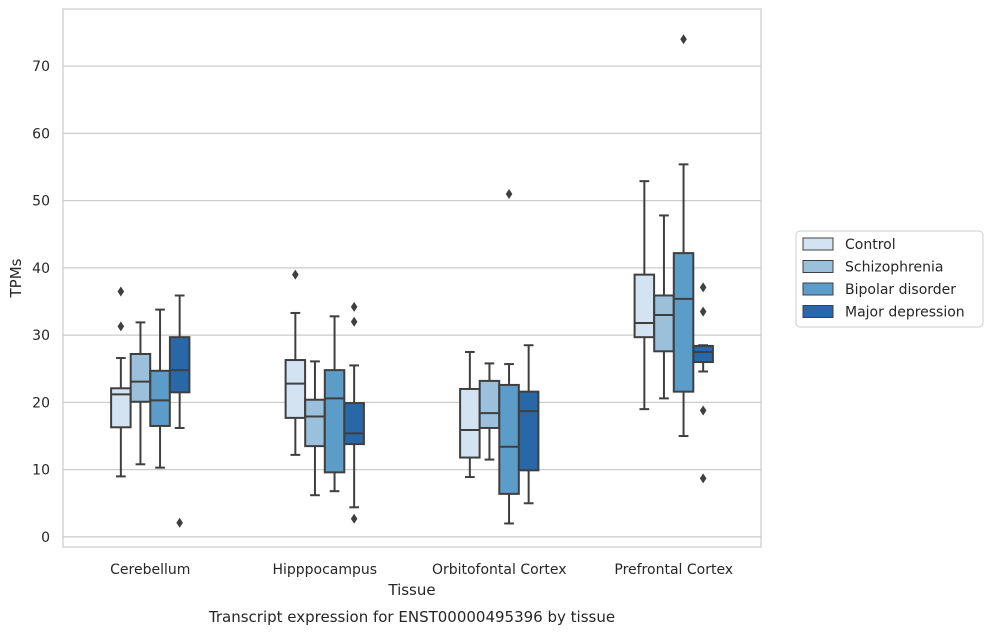 This screenshot has height=634, width=993. I want to click on y-tick-label: 30, so click(41, 336).